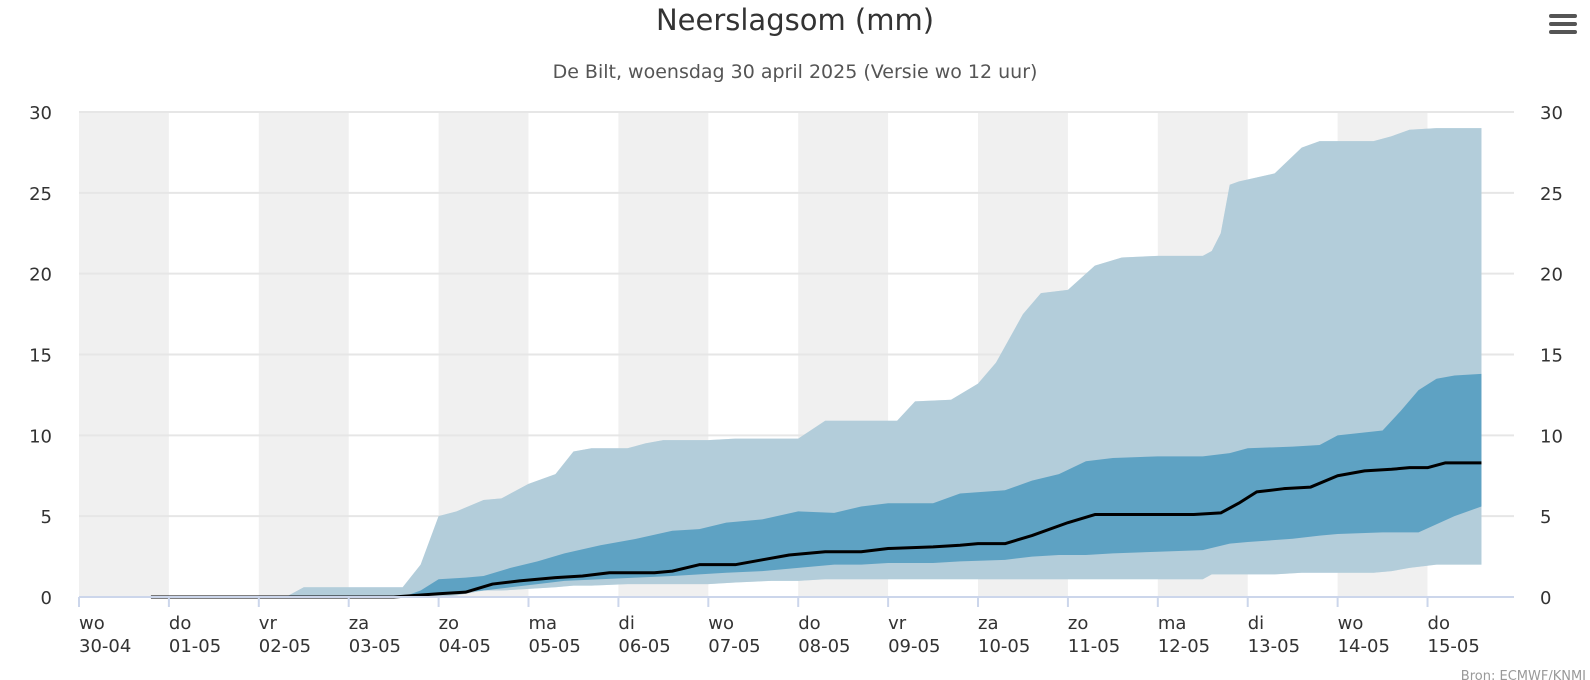 The image size is (1590, 680). What do you see at coordinates (1184, 646) in the screenshot?
I see `x-tick-label-date: 12-05` at bounding box center [1184, 646].